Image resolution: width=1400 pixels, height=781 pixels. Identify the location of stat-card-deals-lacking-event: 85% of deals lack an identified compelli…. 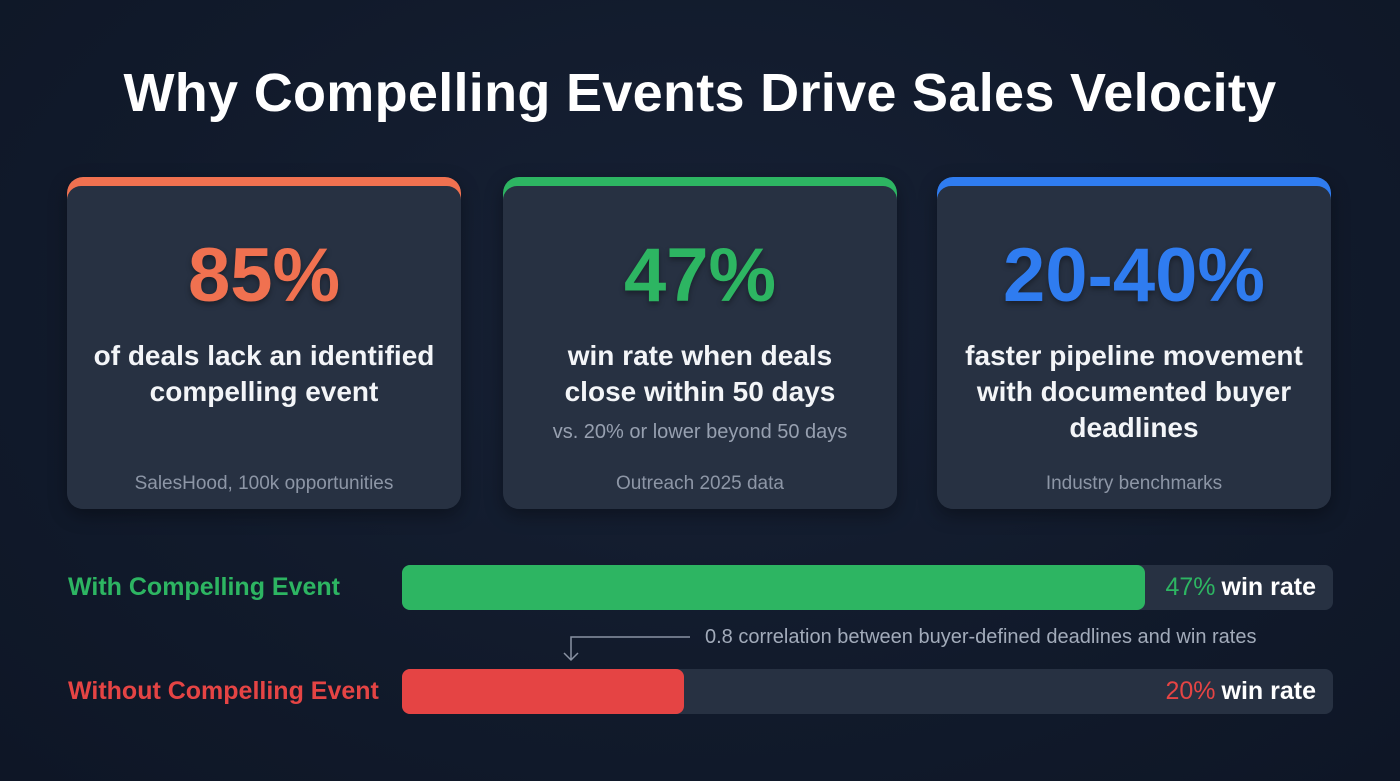
(264, 343).